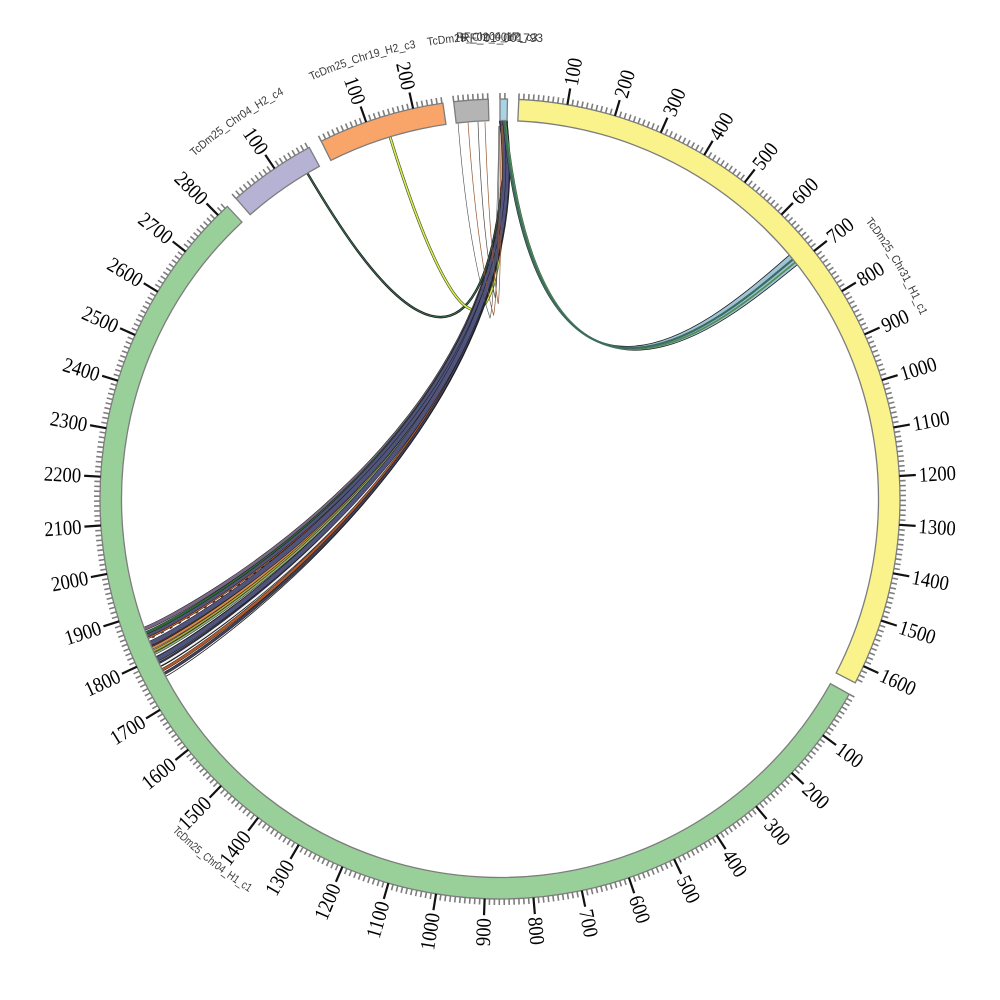 The width and height of the screenshot is (1000, 1000). I want to click on svg-text: RF_02_0017, so click(487, 37).